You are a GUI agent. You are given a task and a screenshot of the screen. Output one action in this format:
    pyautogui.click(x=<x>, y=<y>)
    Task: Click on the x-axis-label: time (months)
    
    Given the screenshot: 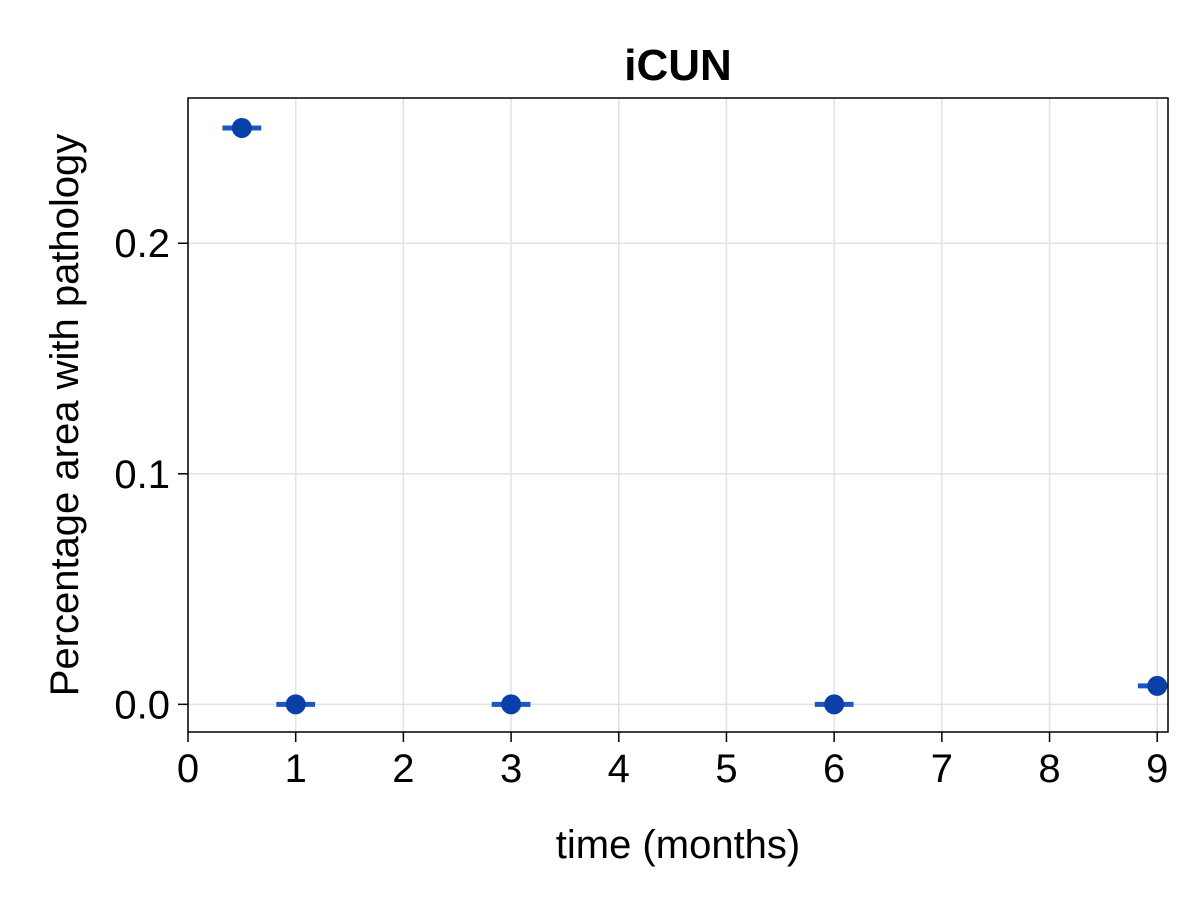 What is the action you would take?
    pyautogui.click(x=678, y=845)
    